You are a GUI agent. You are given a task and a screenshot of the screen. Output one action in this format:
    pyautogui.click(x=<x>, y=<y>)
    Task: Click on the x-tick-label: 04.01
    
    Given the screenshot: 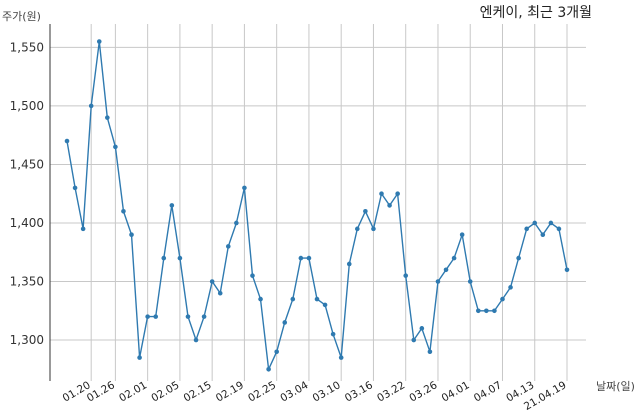 What is the action you would take?
    pyautogui.click(x=456, y=391)
    